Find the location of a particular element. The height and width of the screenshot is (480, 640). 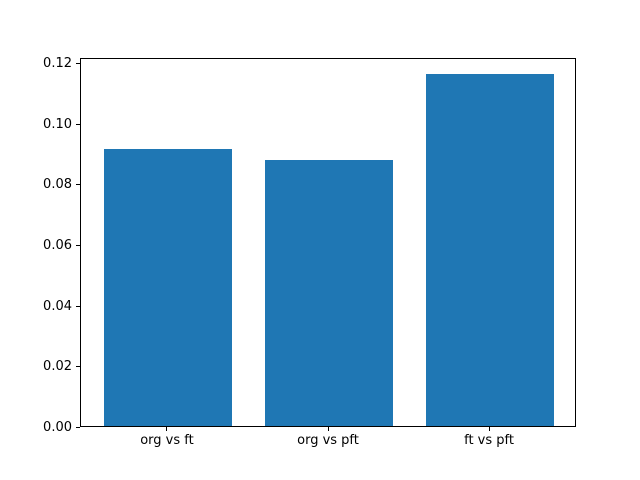

y-tick-label: 0.04 is located at coordinates (57, 306).